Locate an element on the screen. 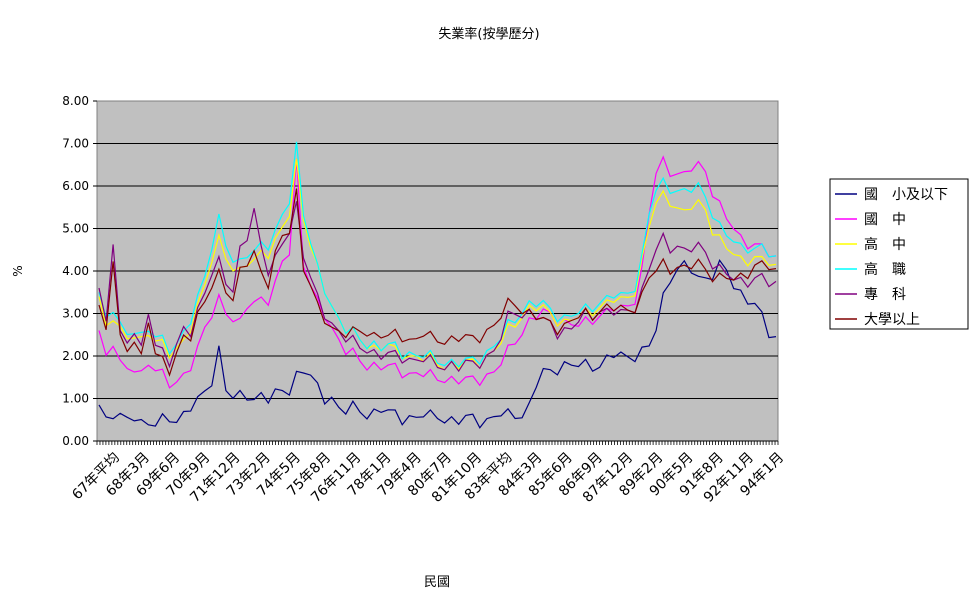  y-tick-label: 3.00 is located at coordinates (75, 314).